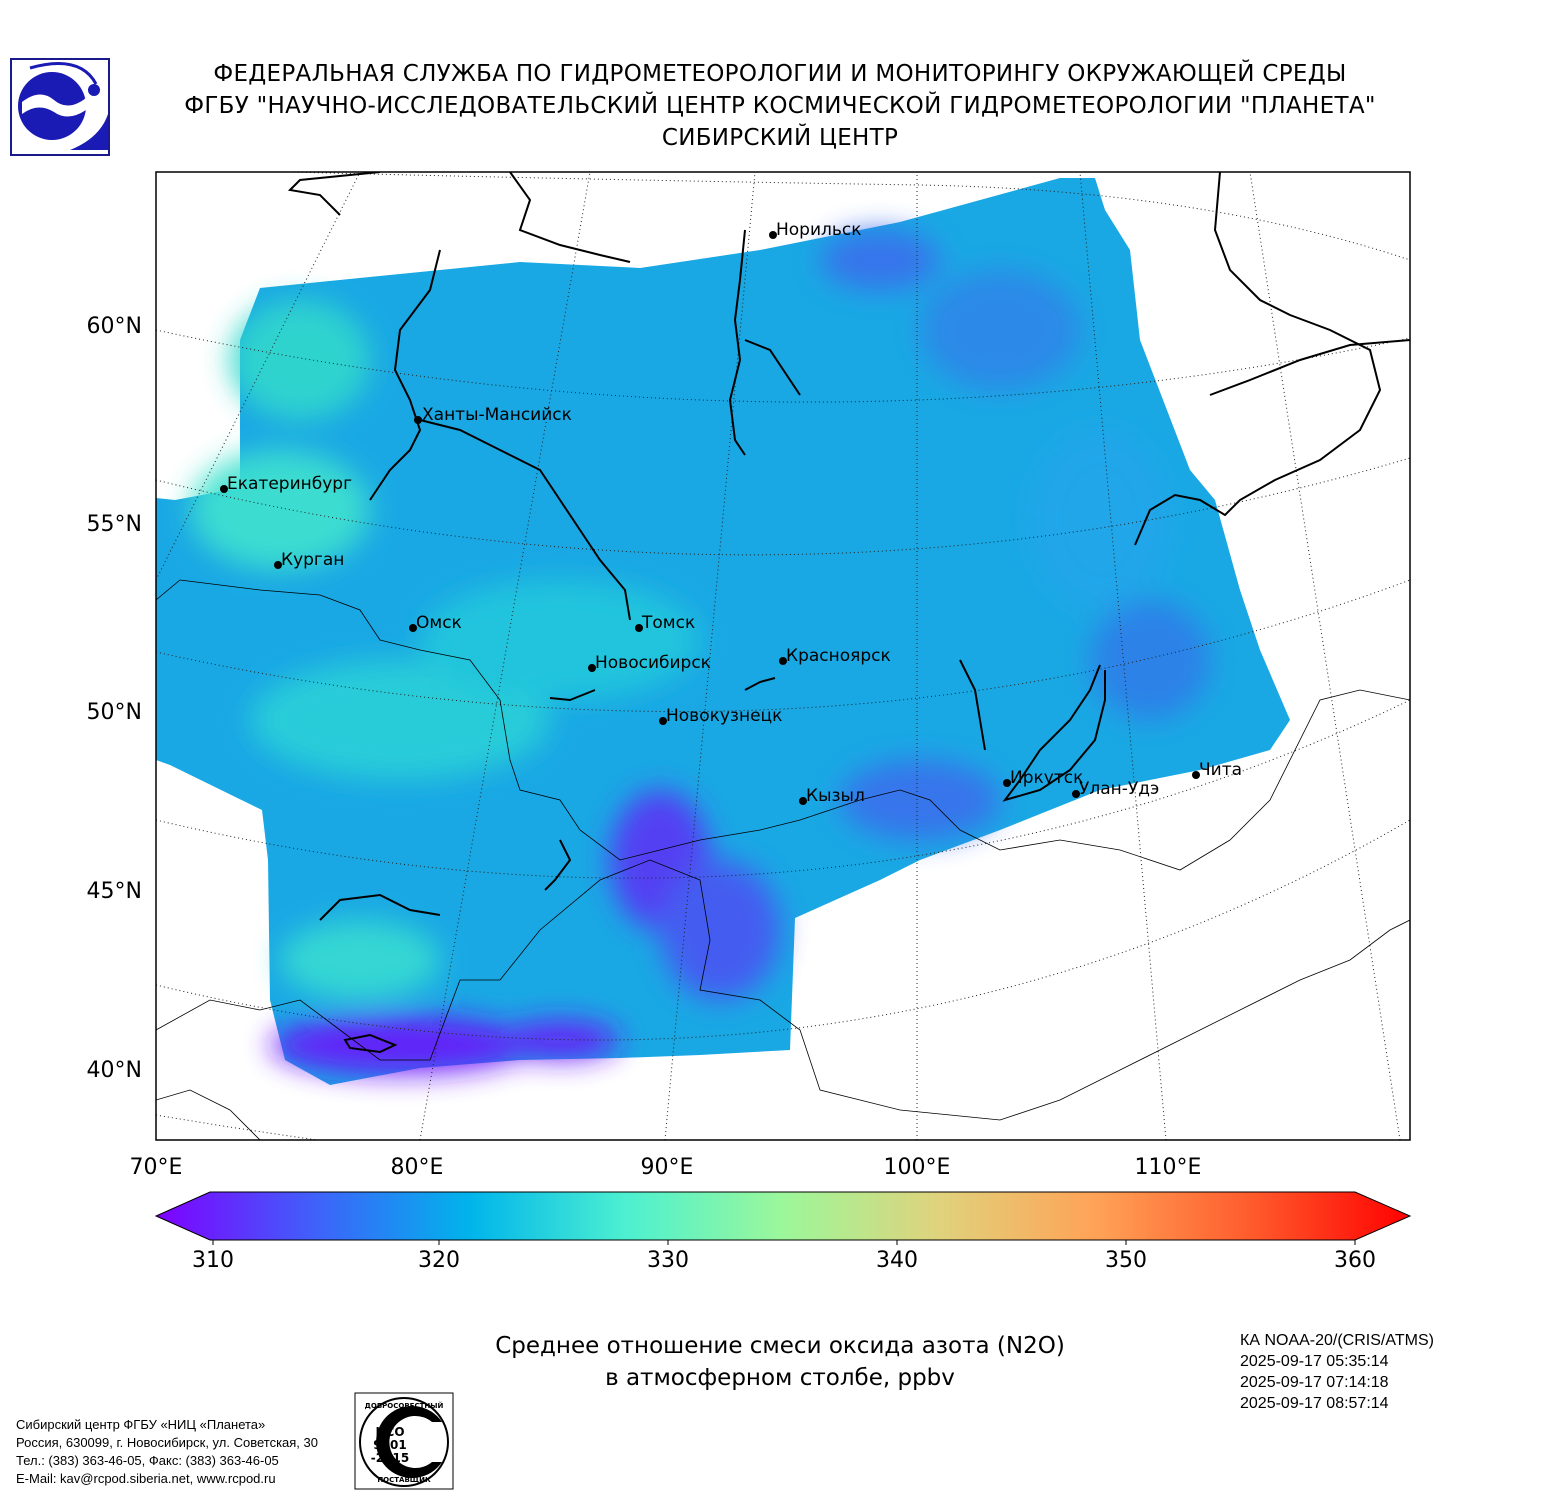 This screenshot has width=1550, height=1500. I want to click on city-label: Ханты-Мансийск, so click(497, 415).